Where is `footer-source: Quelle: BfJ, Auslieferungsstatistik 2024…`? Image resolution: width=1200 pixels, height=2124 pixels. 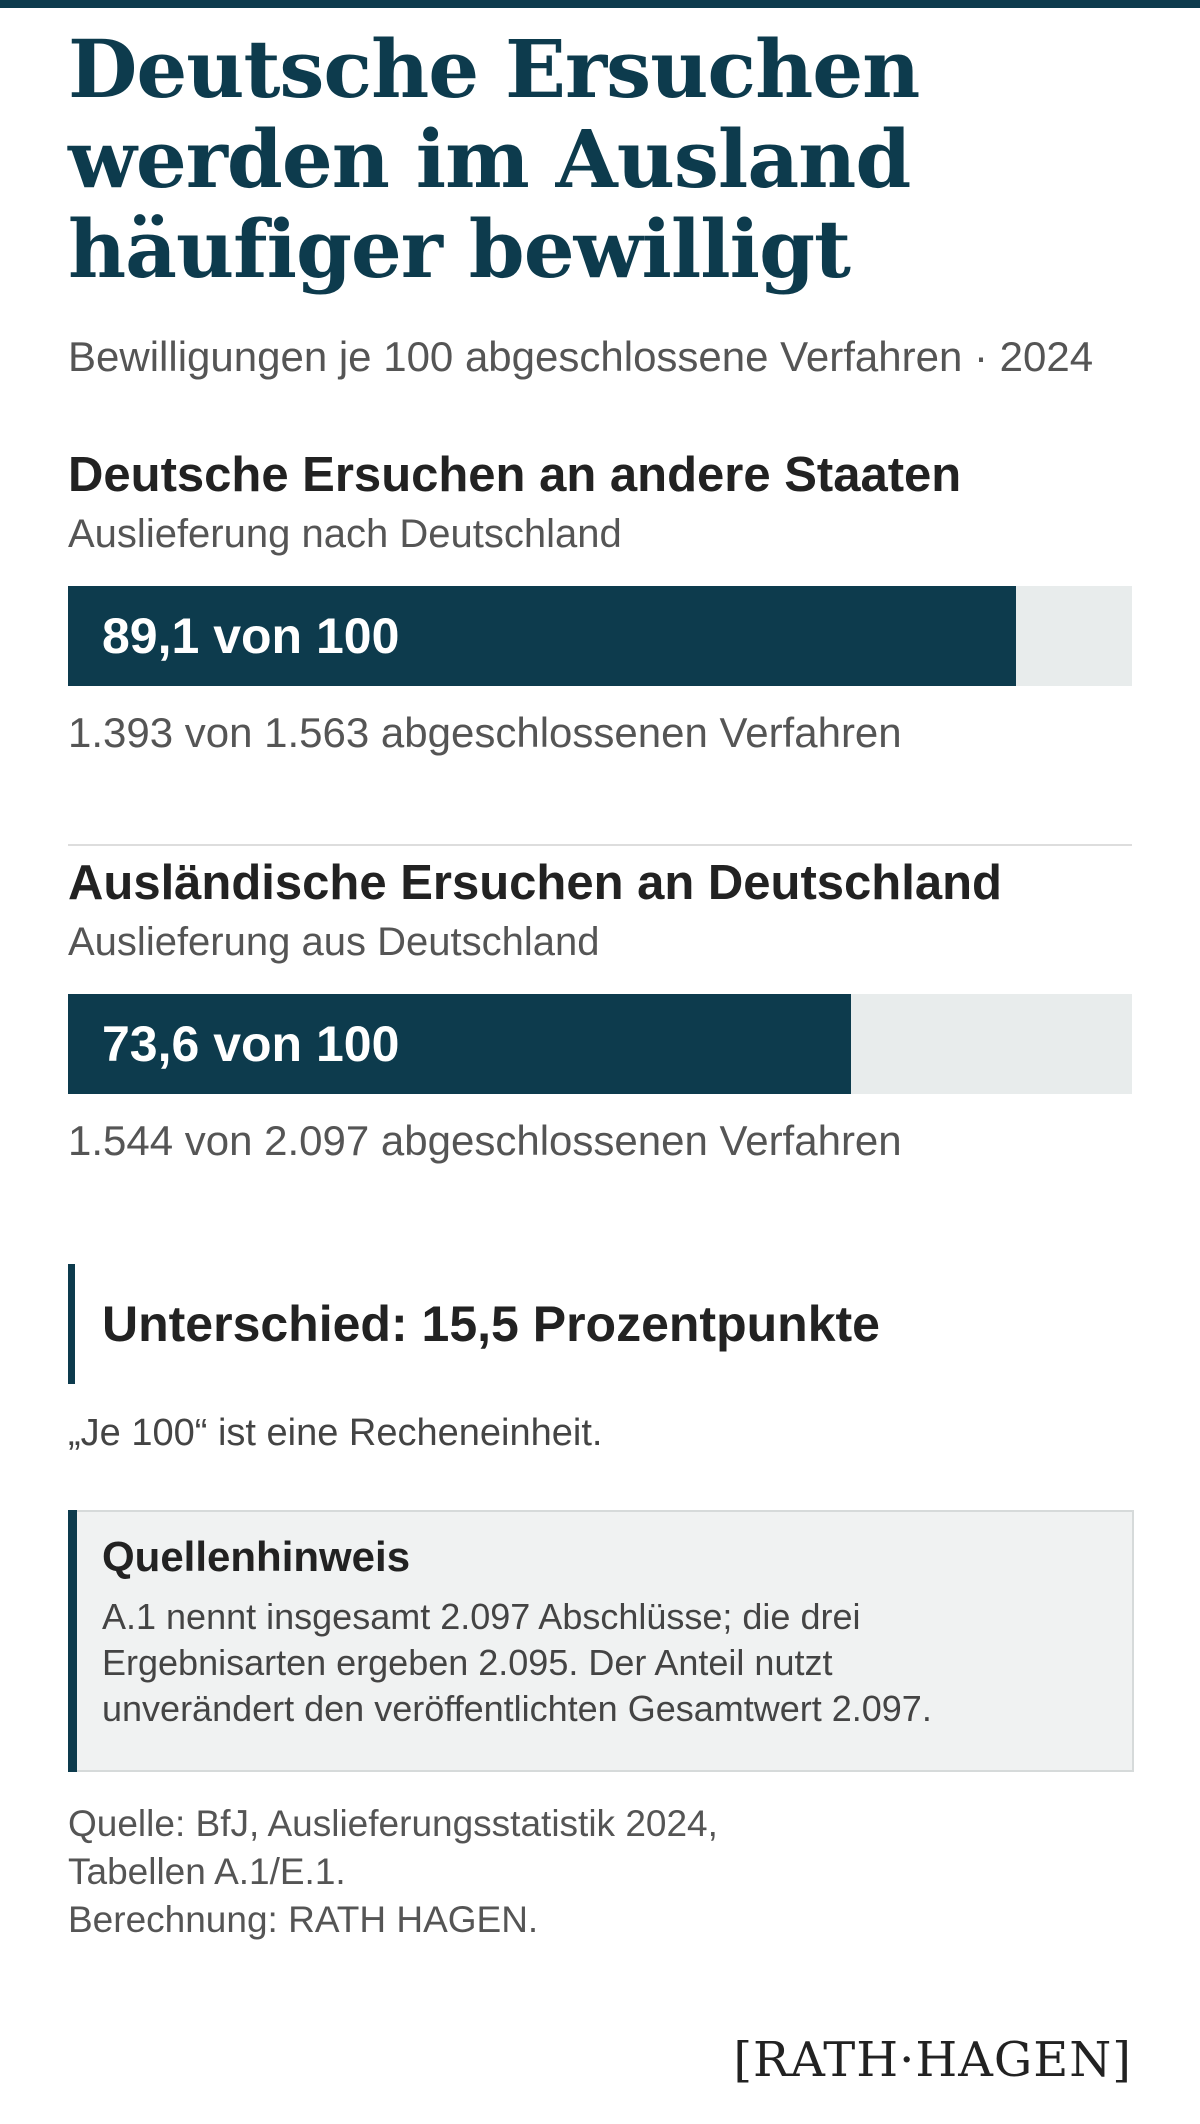
footer-source: Quelle: BfJ, Auslieferungsstatistik 2024… is located at coordinates (393, 1872).